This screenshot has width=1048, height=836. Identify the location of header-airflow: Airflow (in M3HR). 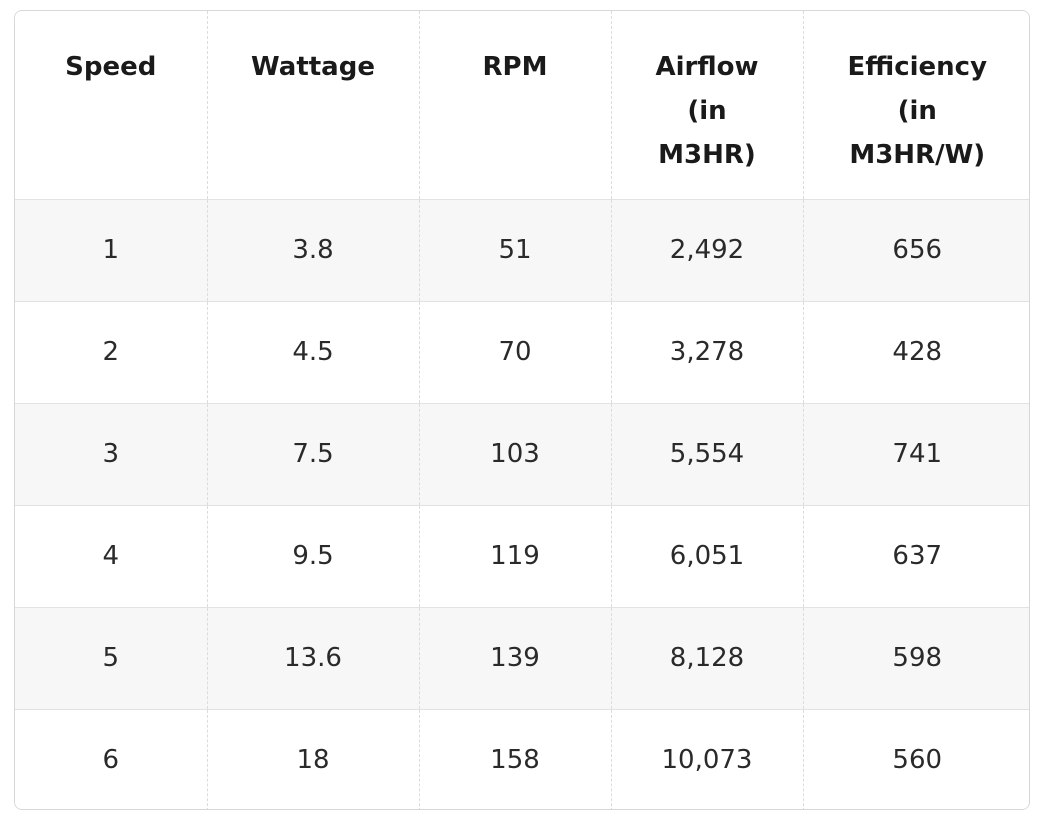
(706, 105).